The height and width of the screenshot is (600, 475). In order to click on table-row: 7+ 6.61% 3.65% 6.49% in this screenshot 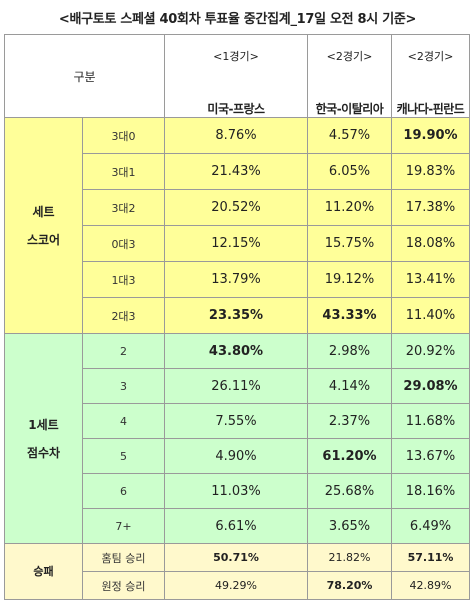, I will do `click(237, 526)`.